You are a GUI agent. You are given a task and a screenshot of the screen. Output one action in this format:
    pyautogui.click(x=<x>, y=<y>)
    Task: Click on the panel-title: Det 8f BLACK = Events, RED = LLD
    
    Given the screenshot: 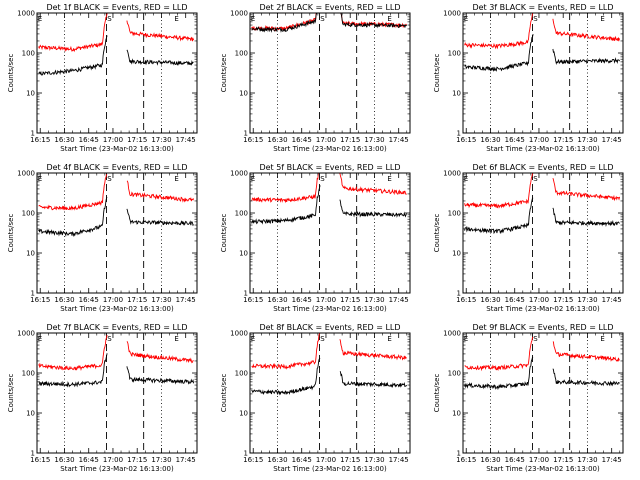 What is the action you would take?
    pyautogui.click(x=329, y=327)
    